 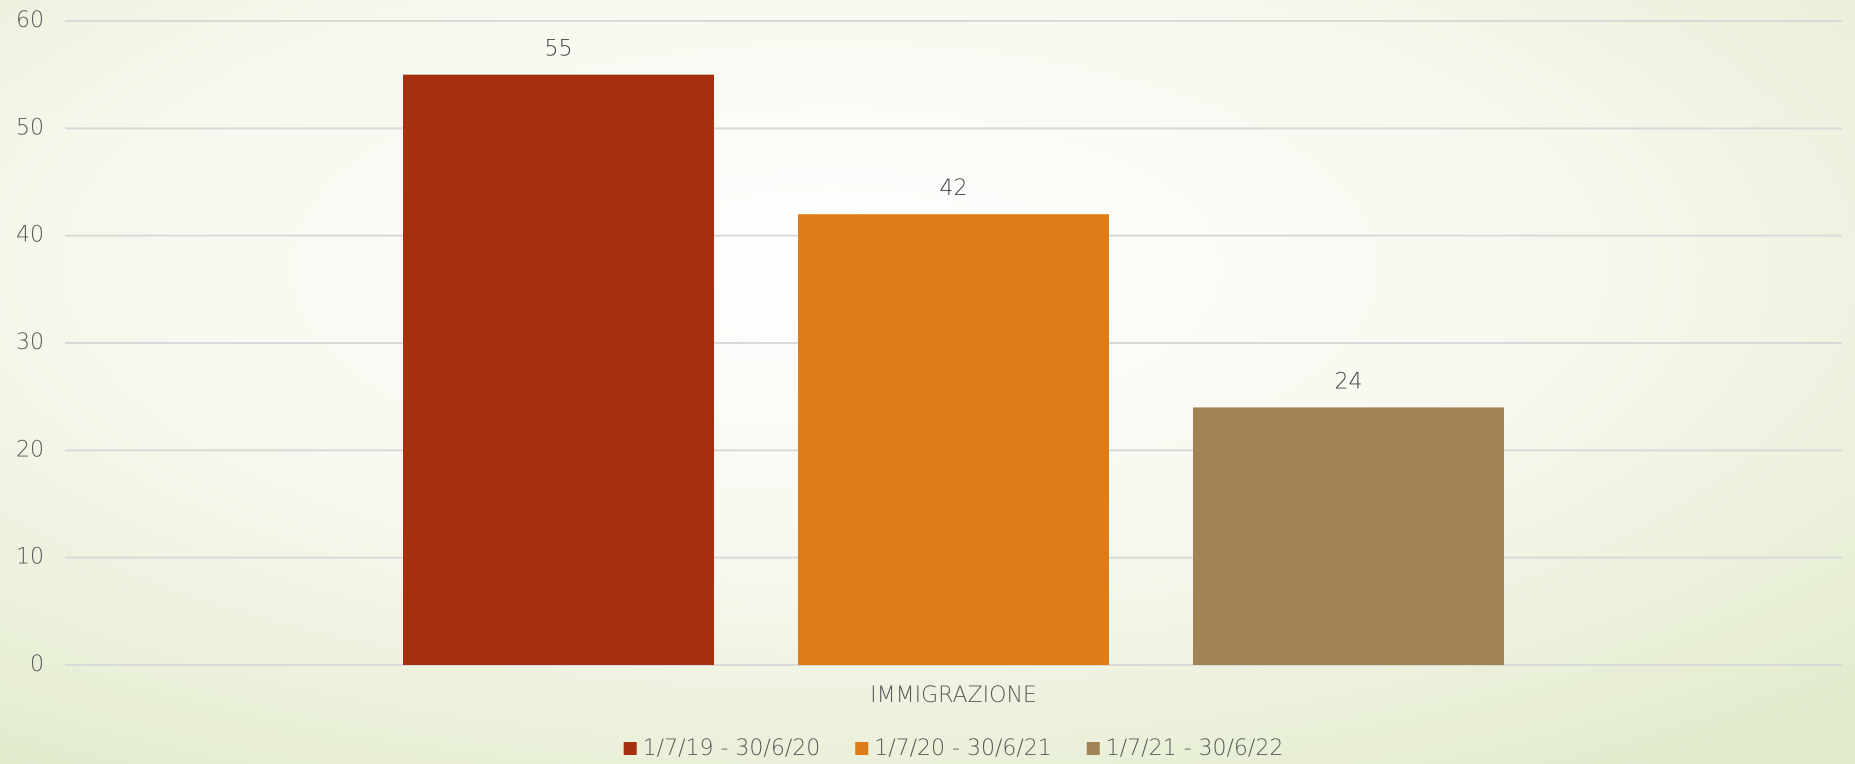 What do you see at coordinates (37, 664) in the screenshot?
I see `y-tick-label: 0` at bounding box center [37, 664].